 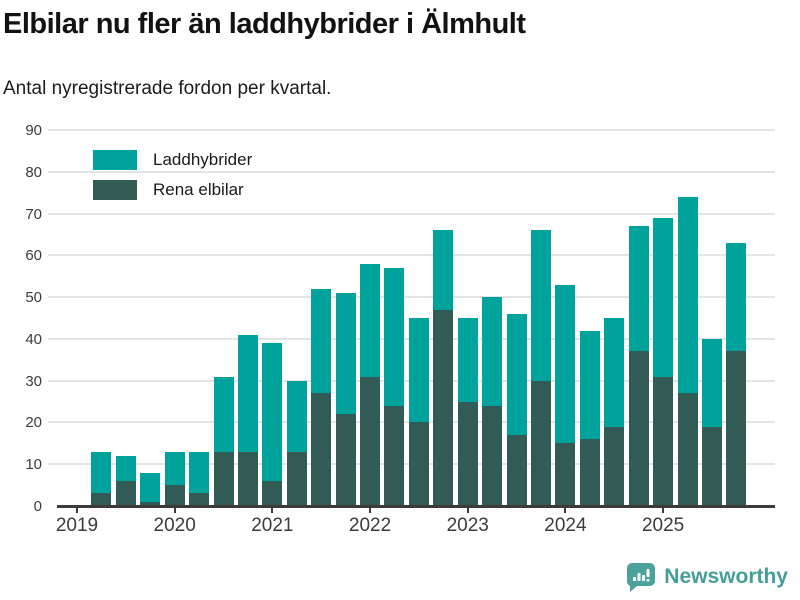 What do you see at coordinates (736, 428) in the screenshot?
I see `bar-segment-rena-elbilar-2025Q4` at bounding box center [736, 428].